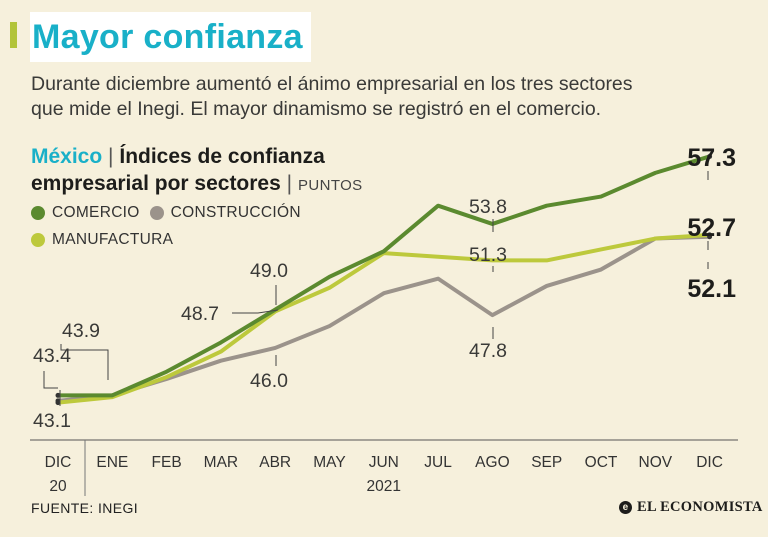 This screenshot has height=537, width=768. Describe the element at coordinates (96, 212) in the screenshot. I see `legend-label-comercio: COMERCIO` at that location.